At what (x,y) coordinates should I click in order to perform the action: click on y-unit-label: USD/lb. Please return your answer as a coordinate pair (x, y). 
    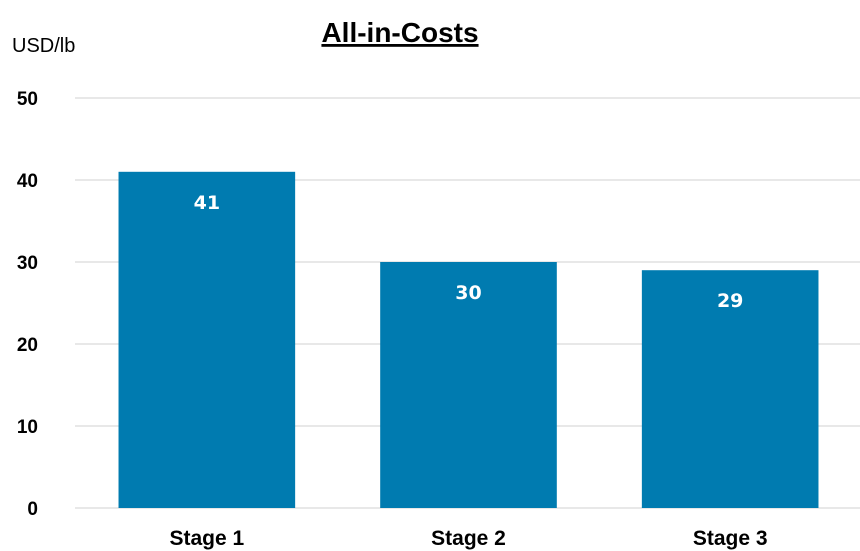
    Looking at the image, I should click on (43, 46).